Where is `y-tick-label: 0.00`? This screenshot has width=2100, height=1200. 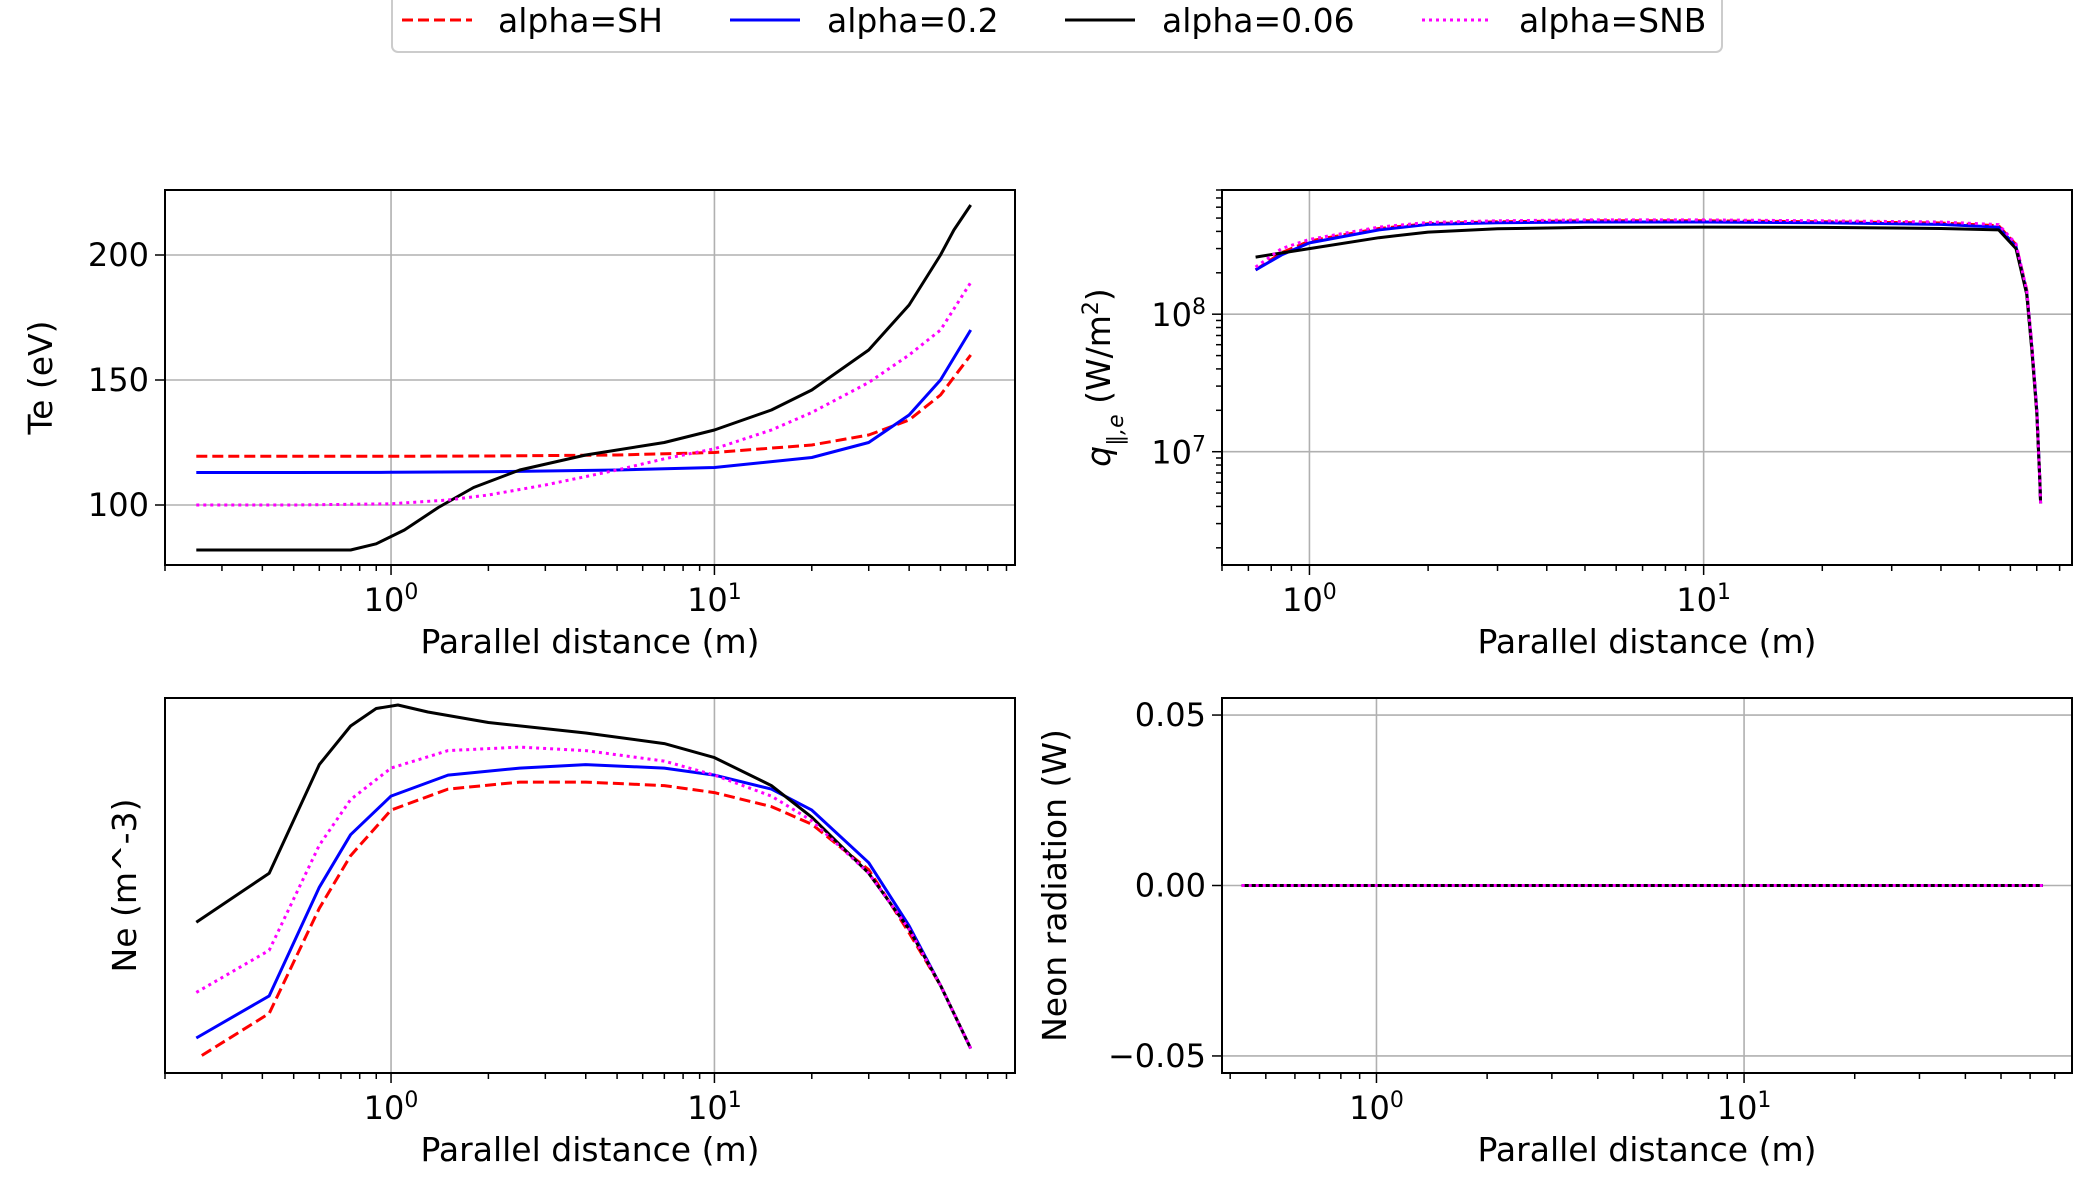
y-tick-label: 0.00 is located at coordinates (1170, 886).